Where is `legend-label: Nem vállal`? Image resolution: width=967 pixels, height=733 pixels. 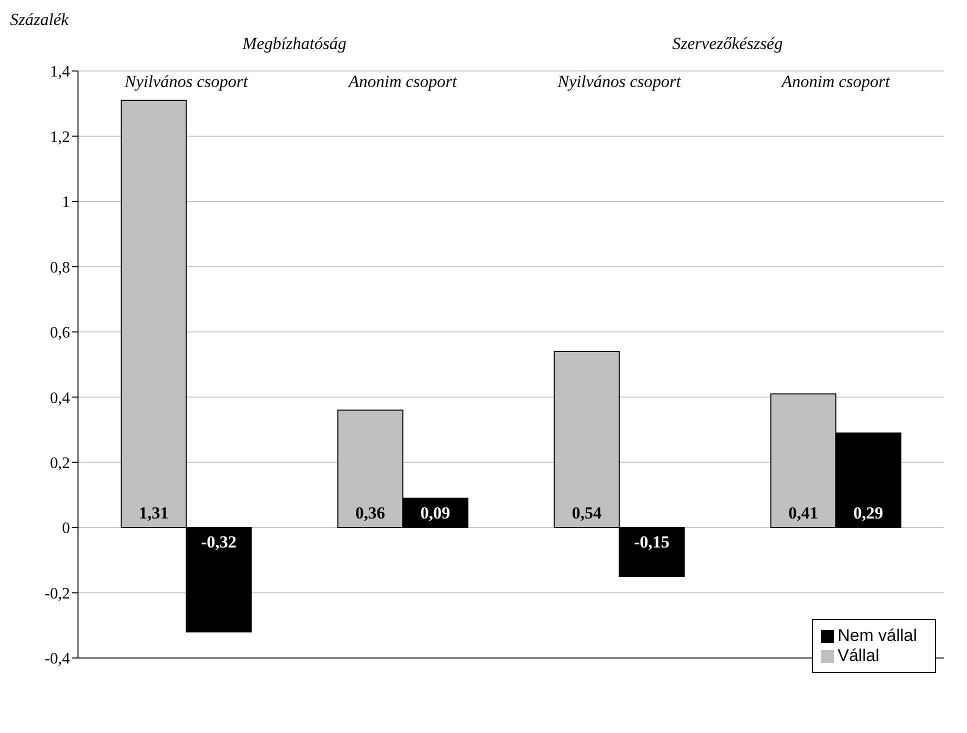
legend-label: Nem vállal is located at coordinates (877, 635).